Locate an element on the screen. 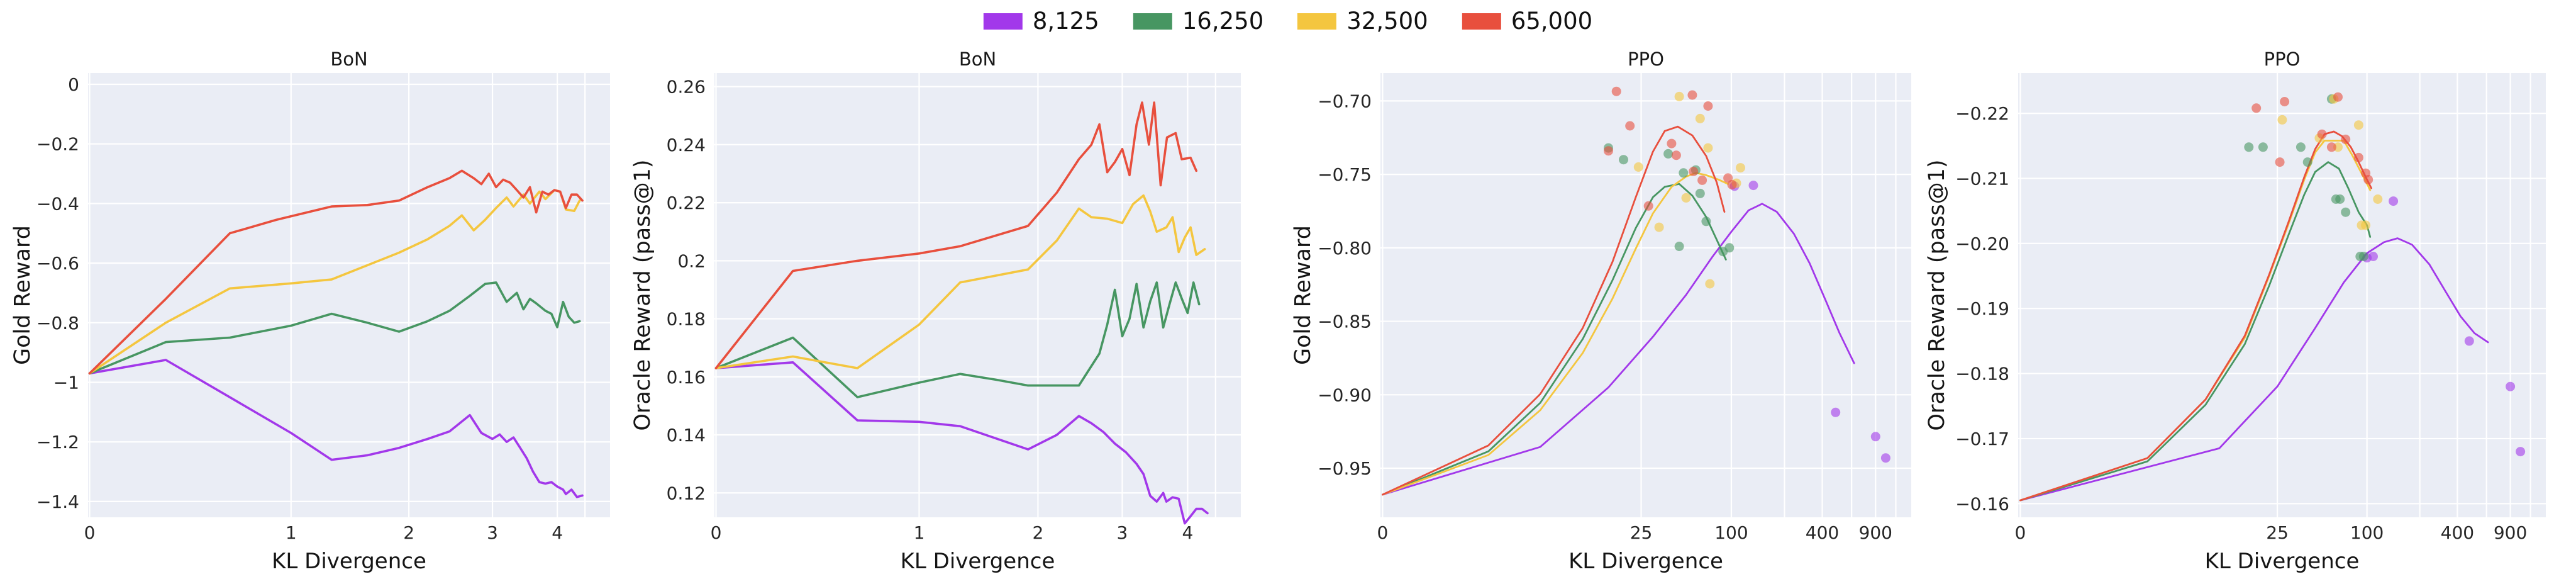 This screenshot has height=584, width=2576. legend-item: 8,125 is located at coordinates (1041, 21).